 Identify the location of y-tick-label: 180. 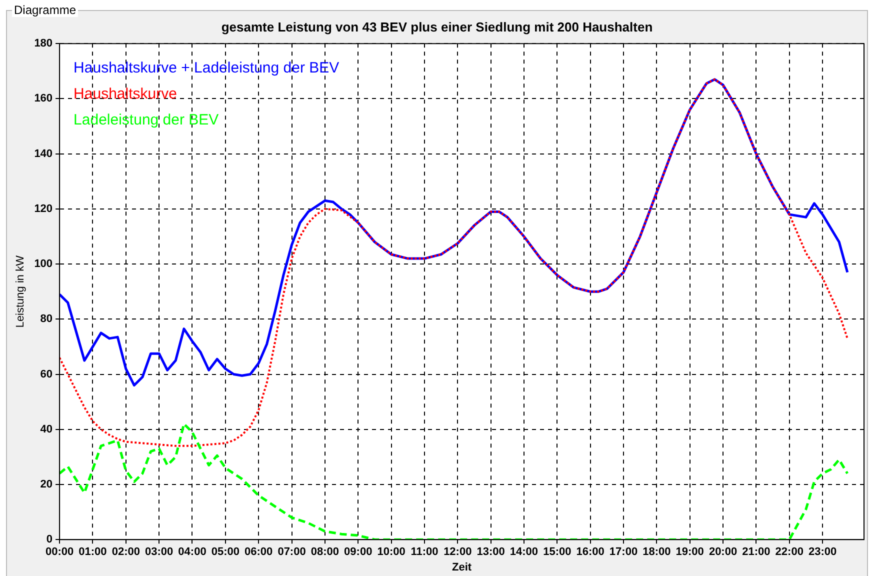
(43, 44).